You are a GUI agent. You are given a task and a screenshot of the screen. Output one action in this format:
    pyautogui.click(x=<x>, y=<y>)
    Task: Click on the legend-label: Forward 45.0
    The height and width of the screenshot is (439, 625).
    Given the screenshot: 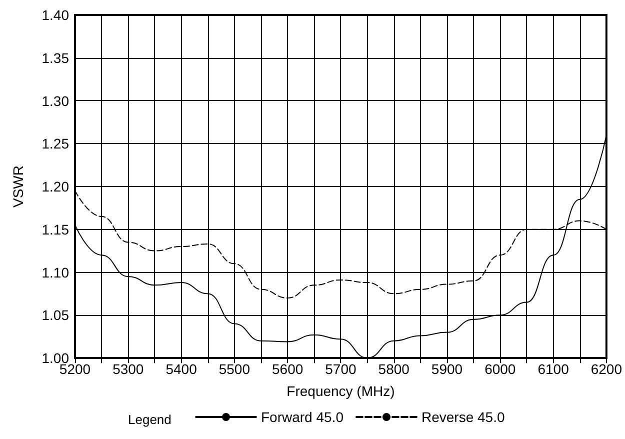 What is the action you would take?
    pyautogui.click(x=302, y=417)
    